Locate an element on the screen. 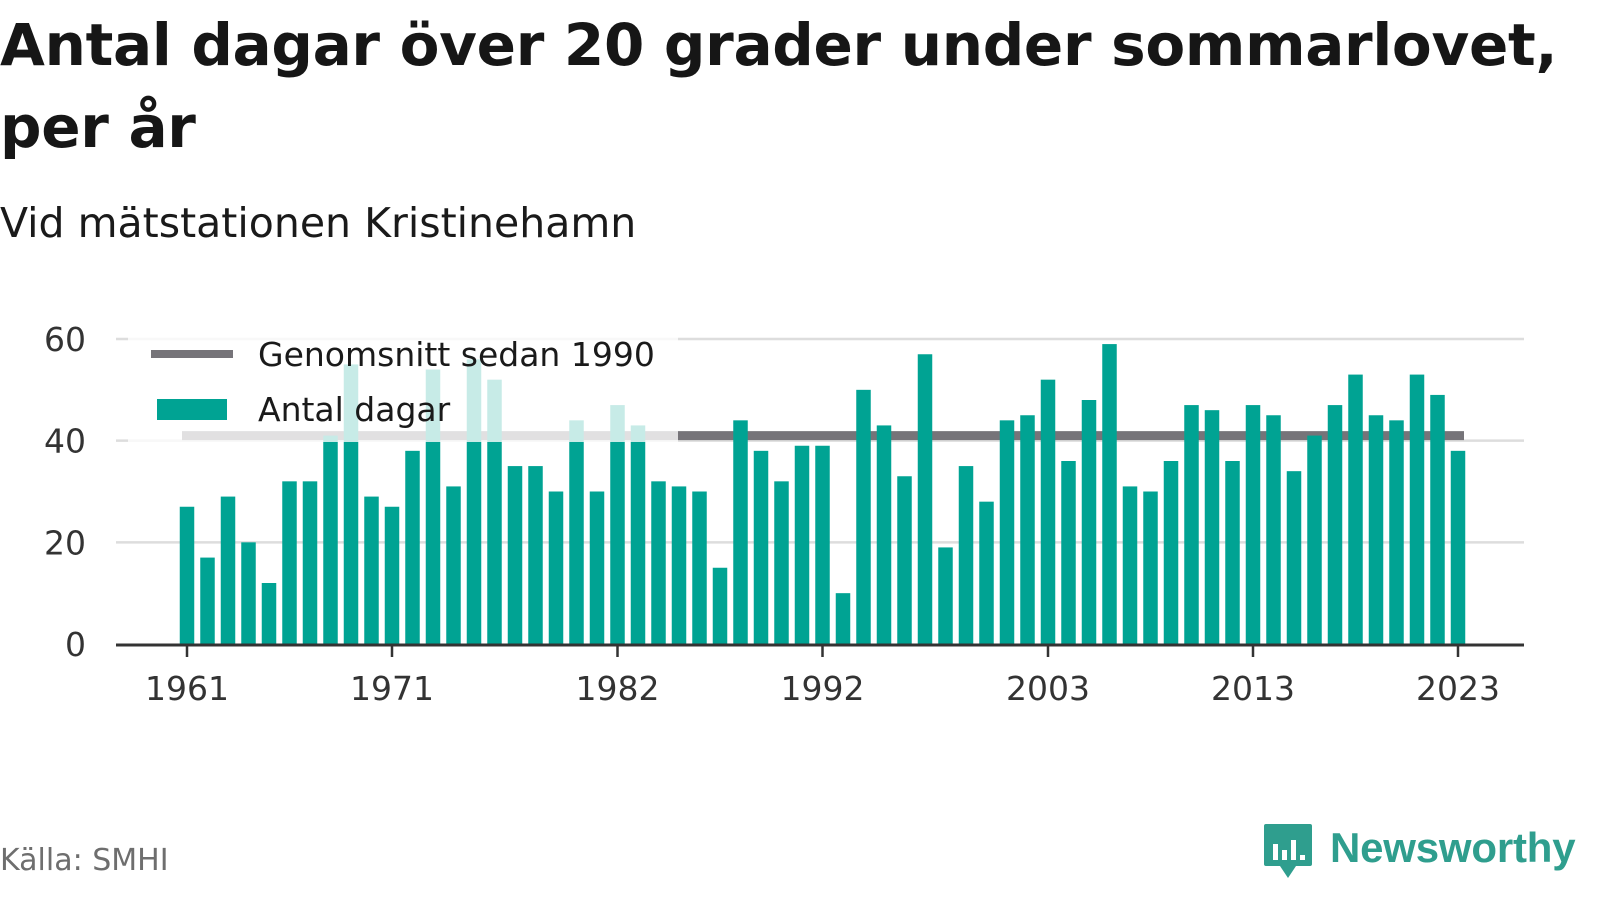 The image size is (1600, 900). bar-1988 is located at coordinates (740, 532).